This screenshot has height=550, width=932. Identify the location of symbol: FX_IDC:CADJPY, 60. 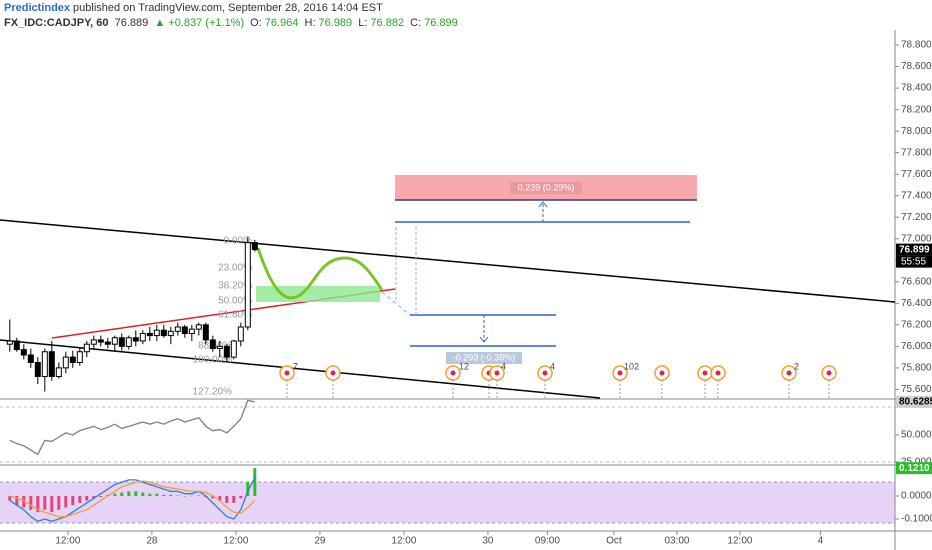
(56, 23).